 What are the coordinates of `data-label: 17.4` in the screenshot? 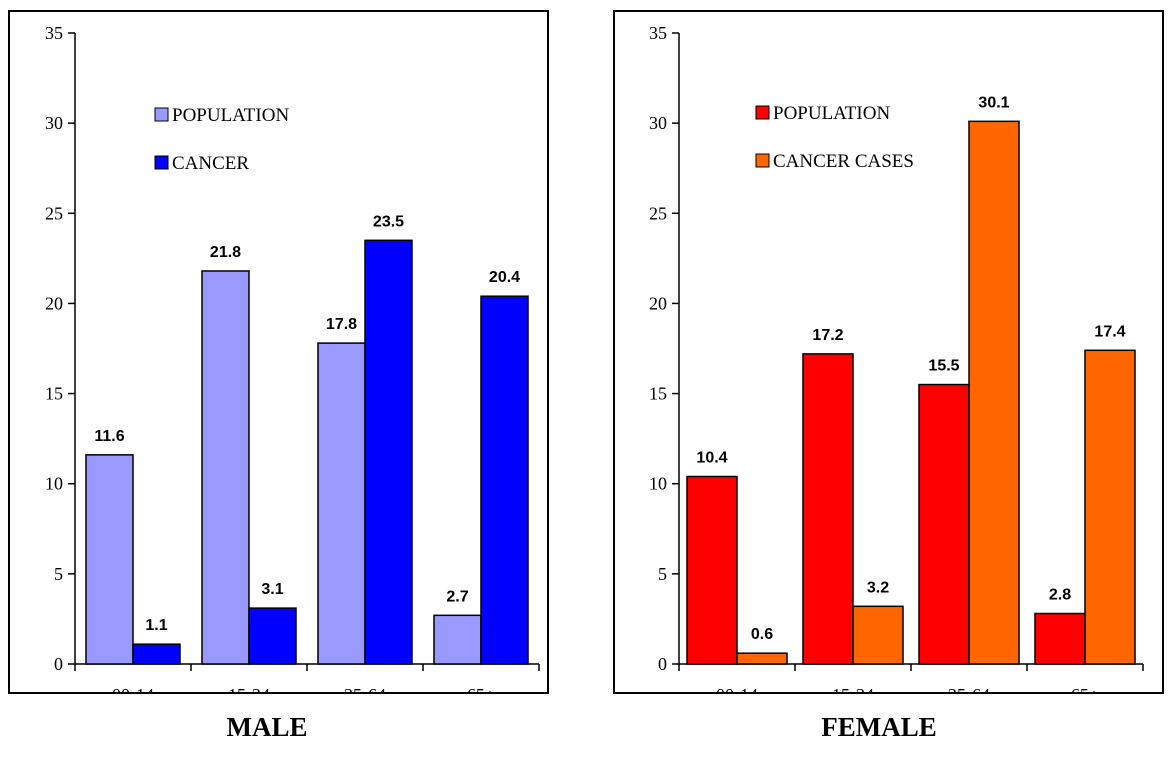 It's located at (1109, 331).